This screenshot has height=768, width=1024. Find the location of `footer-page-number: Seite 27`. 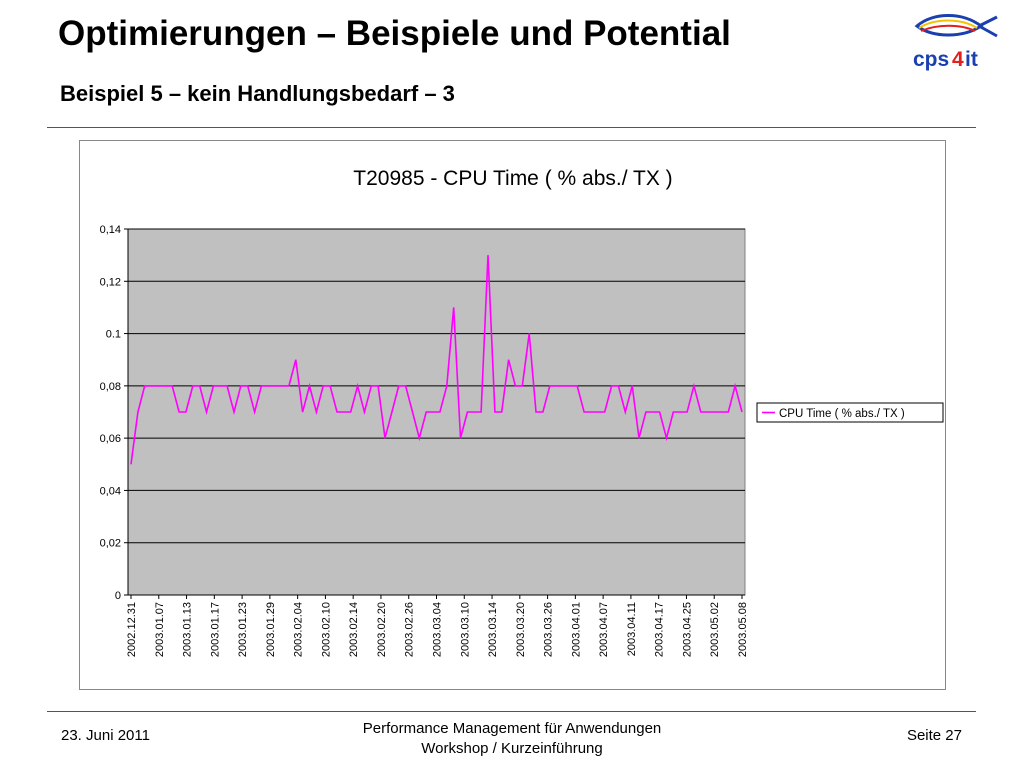

footer-page-number: Seite 27 is located at coordinates (934, 735).